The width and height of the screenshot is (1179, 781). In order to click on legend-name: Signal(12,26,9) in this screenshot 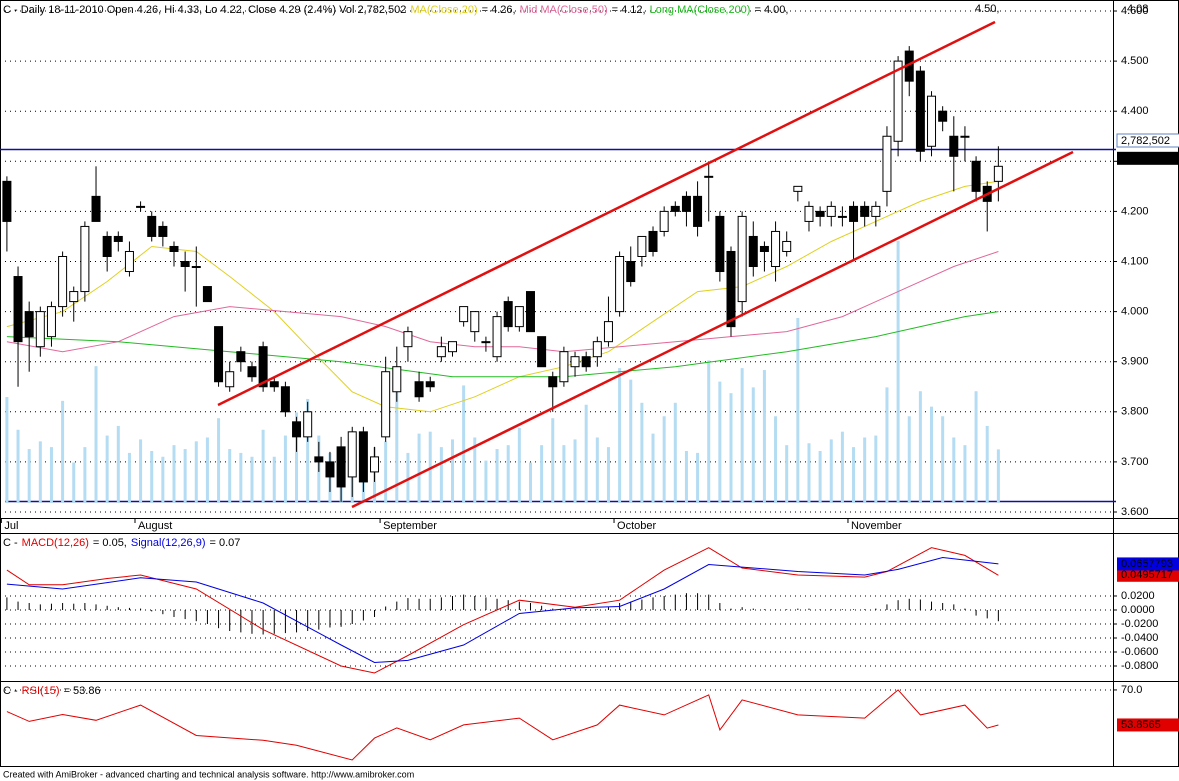, I will do `click(168, 543)`.